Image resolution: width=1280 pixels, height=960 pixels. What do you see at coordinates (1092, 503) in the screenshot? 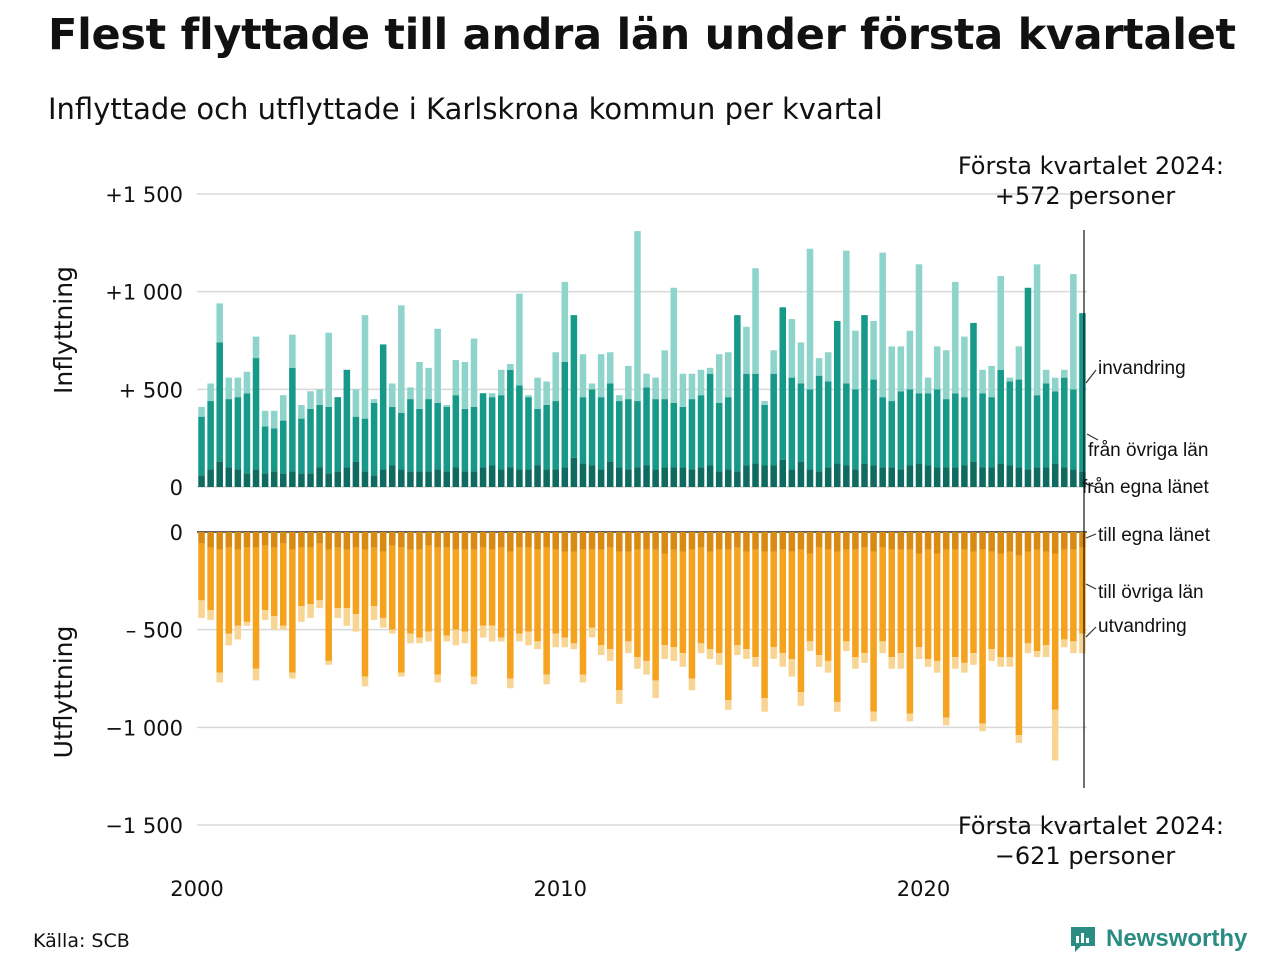
I see `legend-leader-lines` at bounding box center [1092, 503].